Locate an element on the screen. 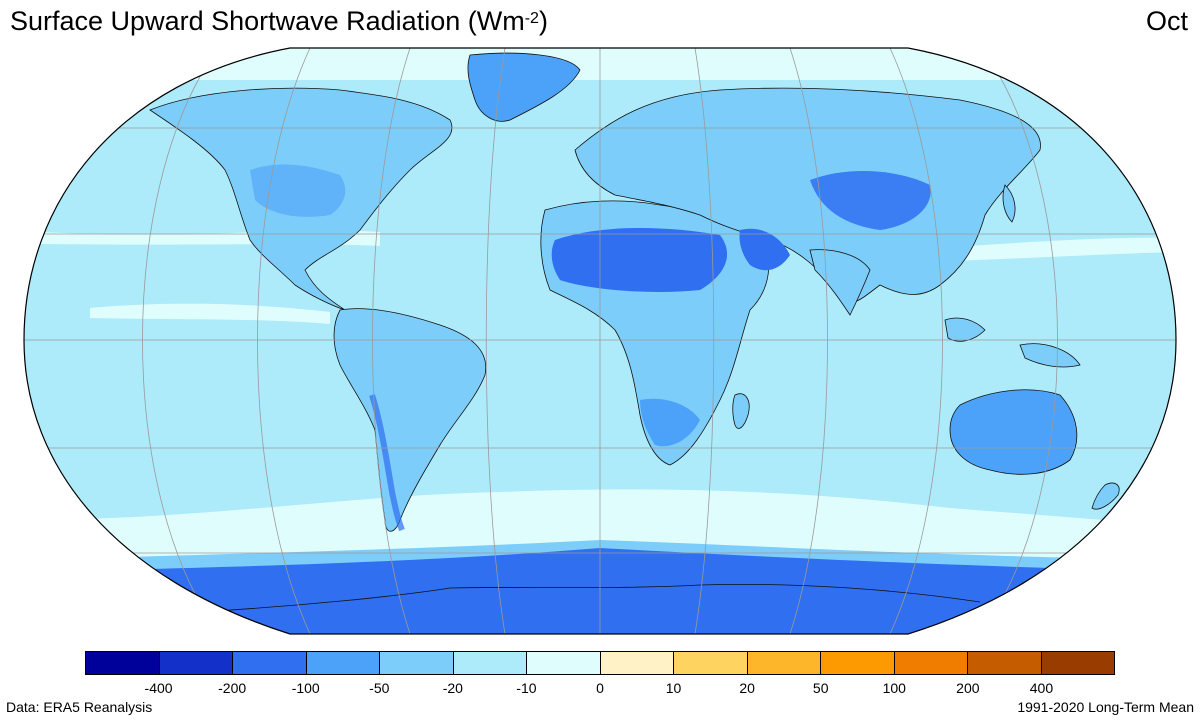 The width and height of the screenshot is (1200, 720). colorbar-tick-label: -20 is located at coordinates (452, 688).